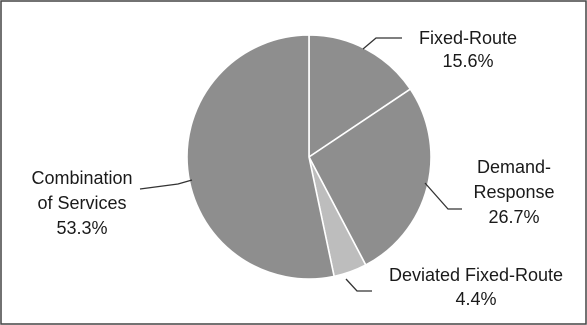 The height and width of the screenshot is (325, 587). I want to click on slice-label-combination-line1: Combination, so click(81, 178).